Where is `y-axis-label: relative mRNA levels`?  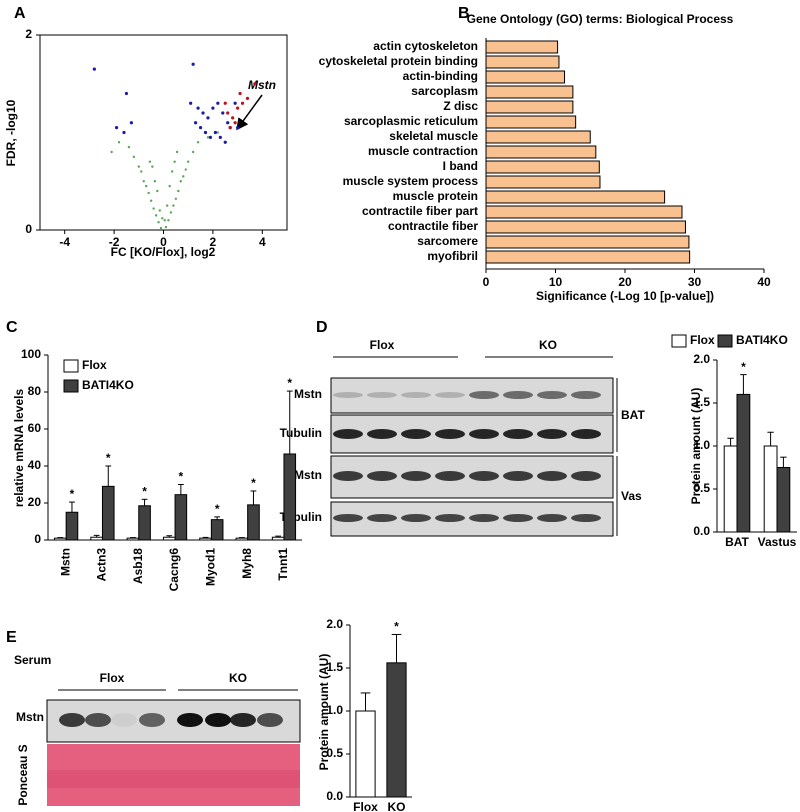 y-axis-label: relative mRNA levels is located at coordinates (19, 448).